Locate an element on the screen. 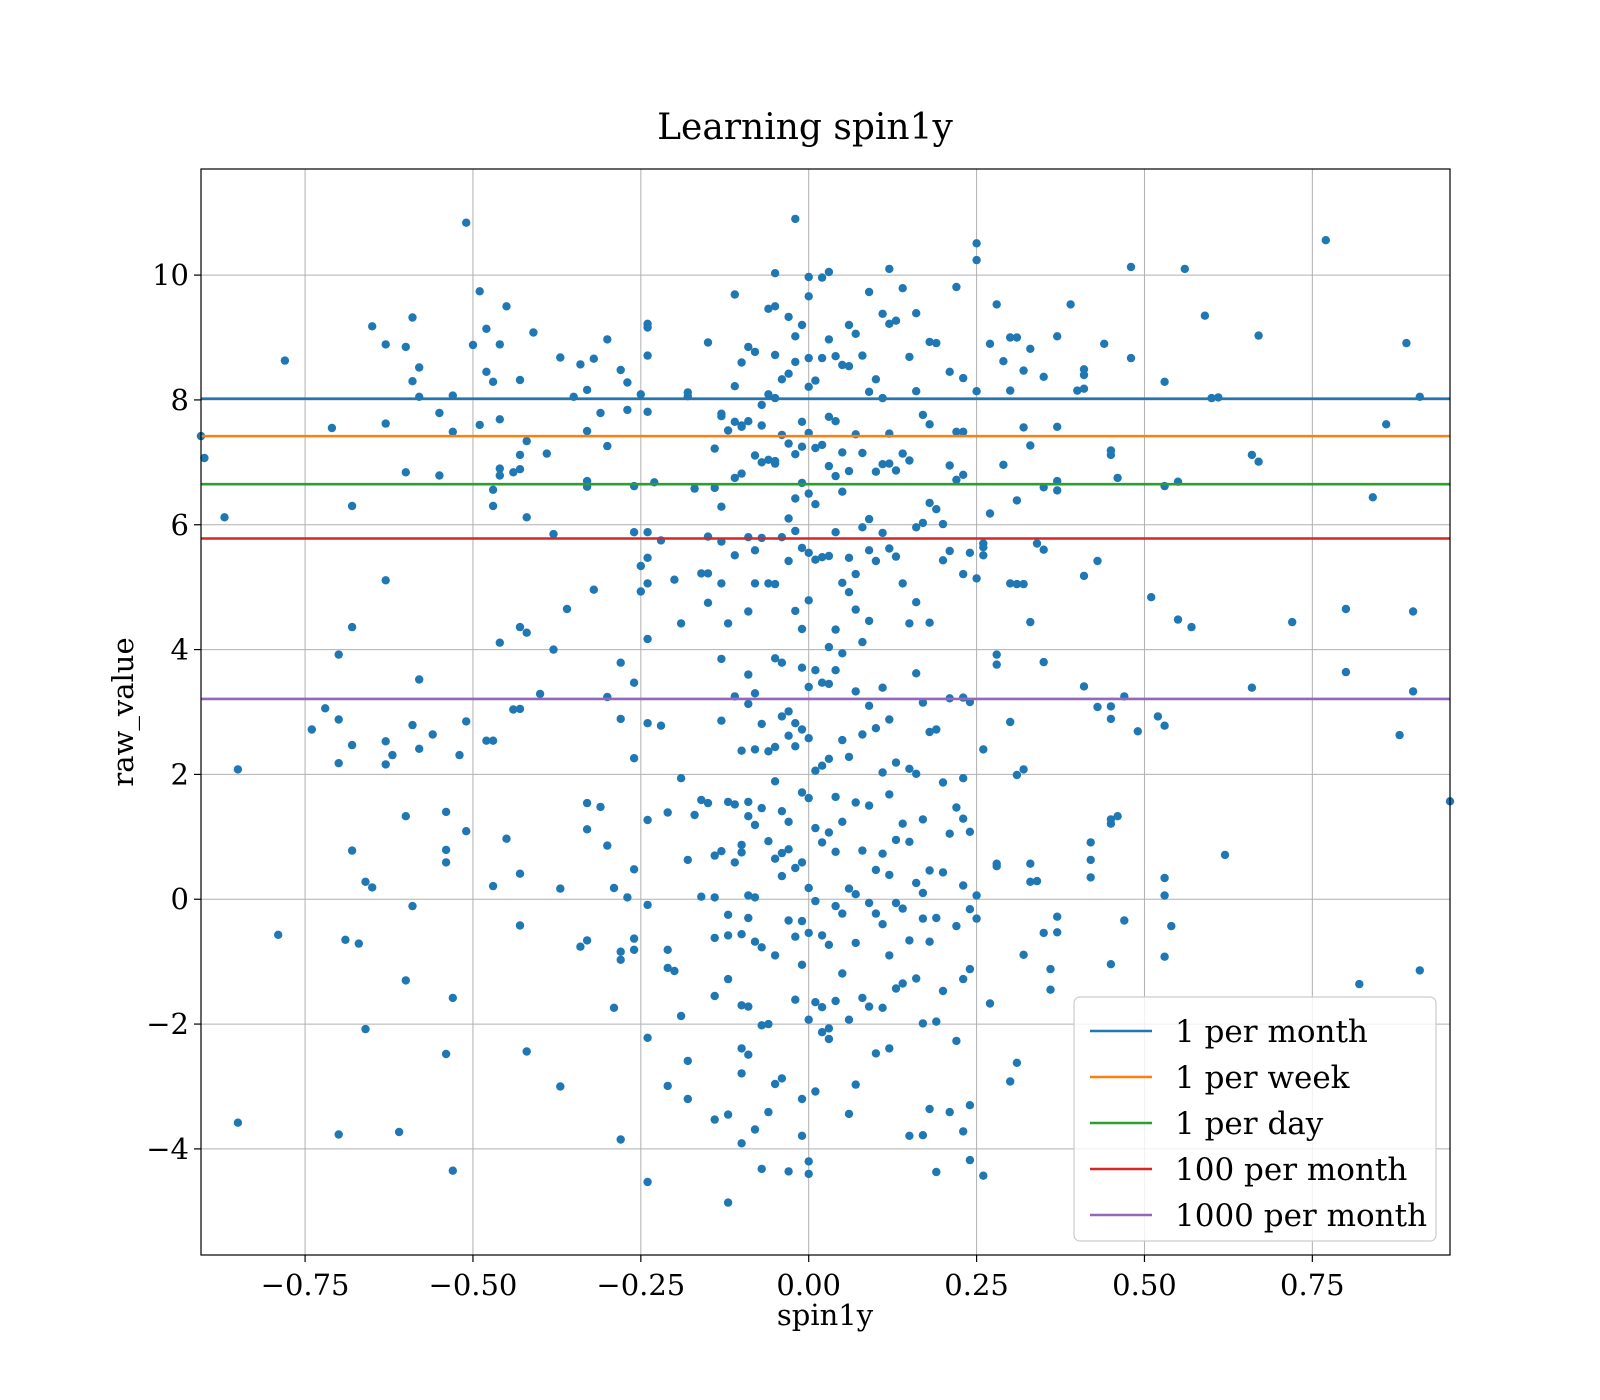 The height and width of the screenshot is (1400, 1600). x-tick-label: −0.75 is located at coordinates (305, 1285).